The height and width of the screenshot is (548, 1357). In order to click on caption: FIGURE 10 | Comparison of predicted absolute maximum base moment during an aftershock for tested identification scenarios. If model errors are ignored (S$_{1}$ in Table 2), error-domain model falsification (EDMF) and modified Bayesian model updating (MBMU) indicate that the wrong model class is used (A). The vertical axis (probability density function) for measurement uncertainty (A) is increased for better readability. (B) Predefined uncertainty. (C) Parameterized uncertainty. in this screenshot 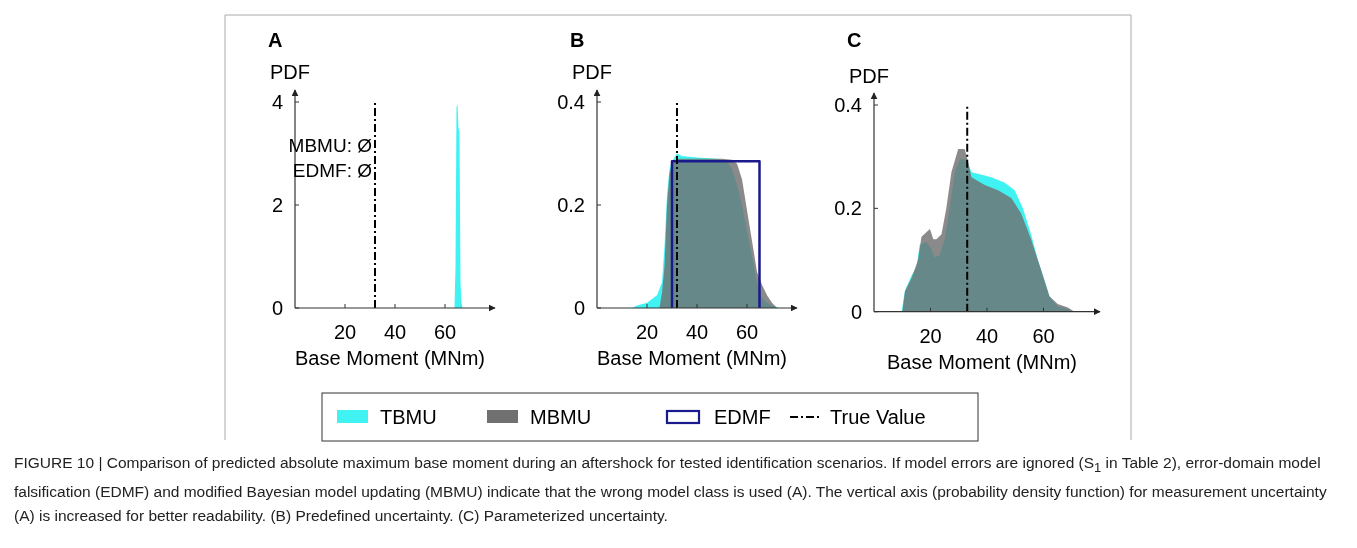, I will do `click(671, 490)`.